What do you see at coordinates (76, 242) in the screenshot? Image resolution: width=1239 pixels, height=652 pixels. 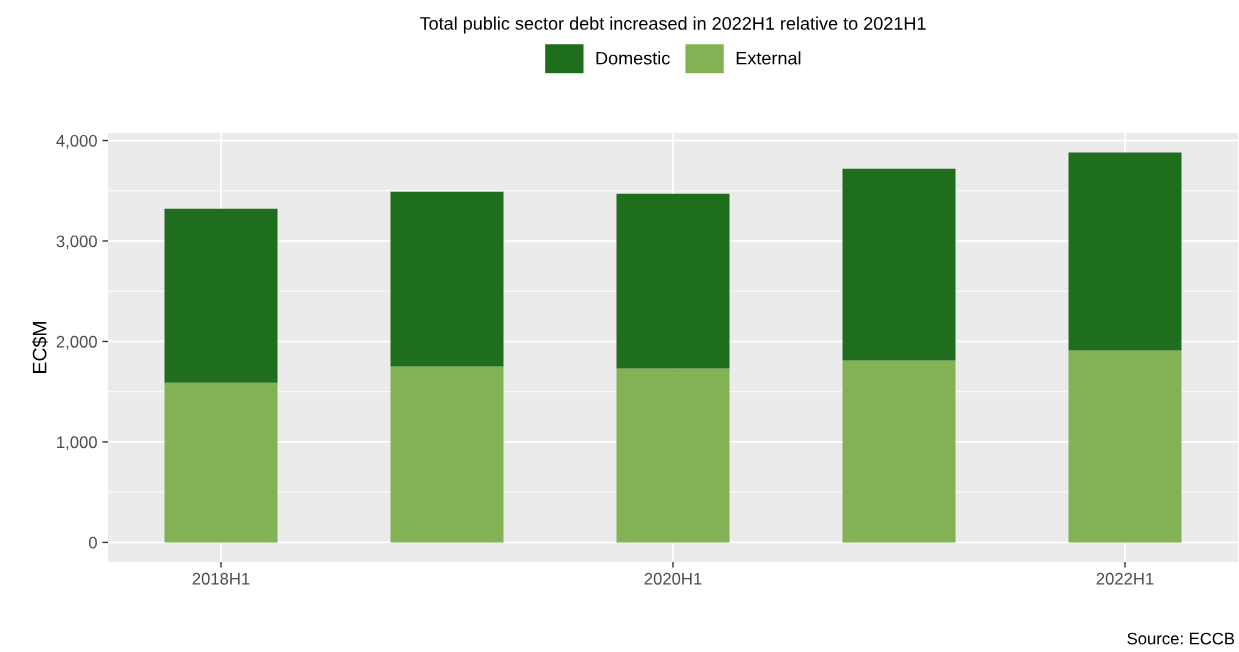 I see `y-tick-label: 3,000` at bounding box center [76, 242].